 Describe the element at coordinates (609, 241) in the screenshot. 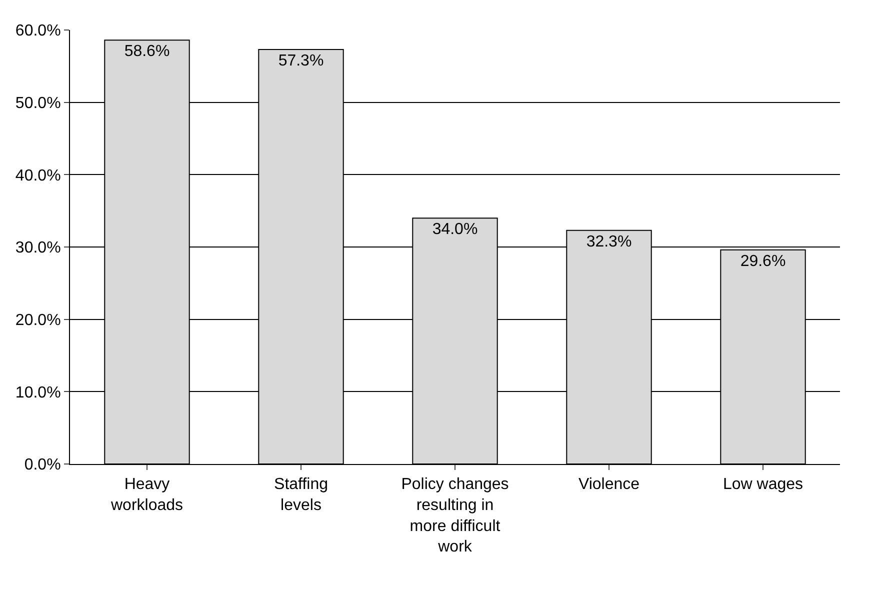

I see `data-label: 32.3%` at that location.